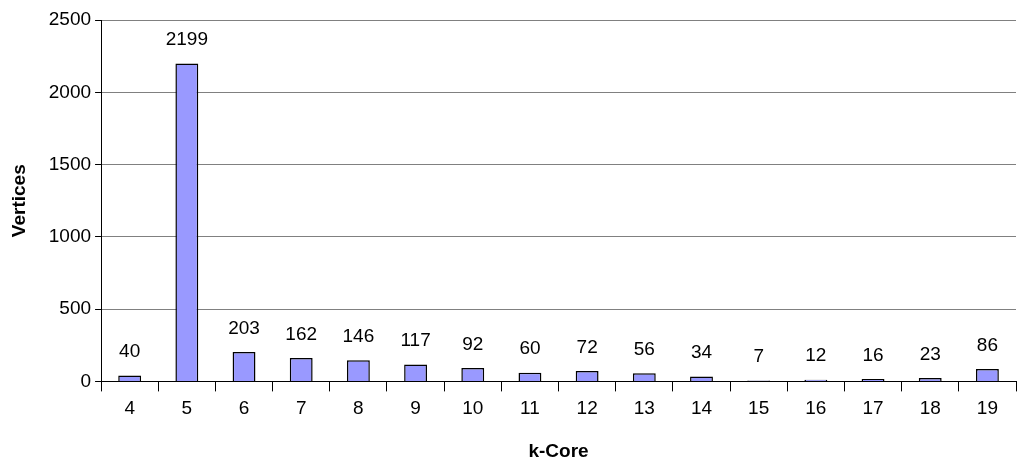 This screenshot has height=471, width=1024. Describe the element at coordinates (244, 327) in the screenshot. I see `data-label: 203` at that location.